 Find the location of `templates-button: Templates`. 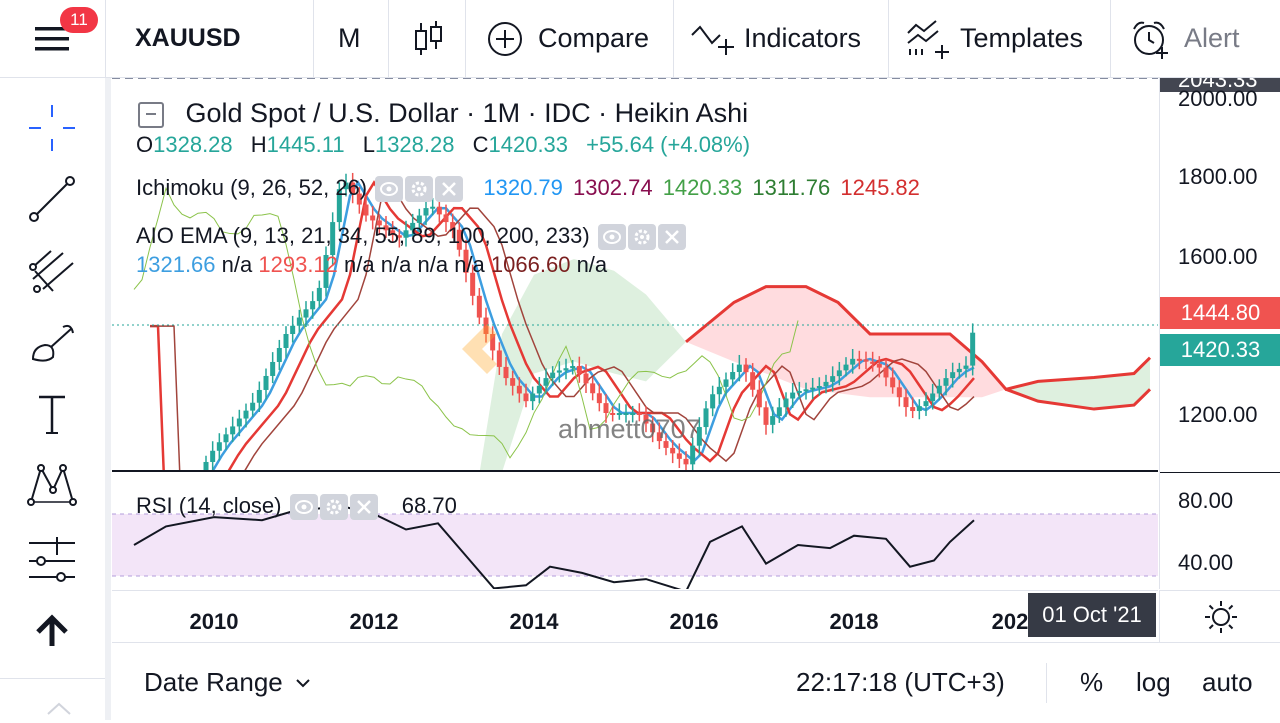

templates-button: Templates is located at coordinates (994, 38).